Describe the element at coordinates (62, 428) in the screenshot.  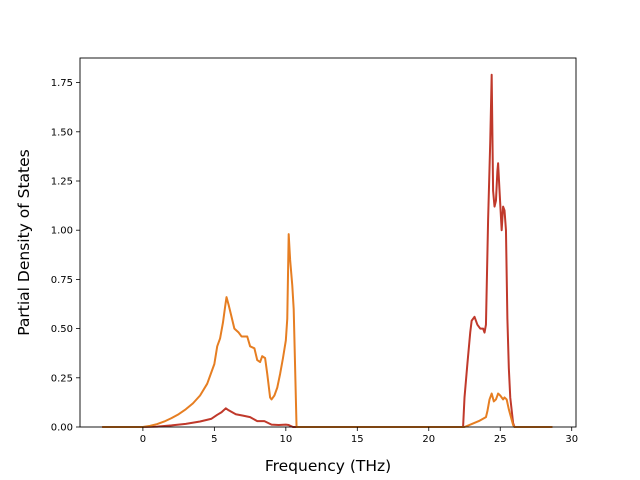
I see `y-tick-label: 0.00` at that location.